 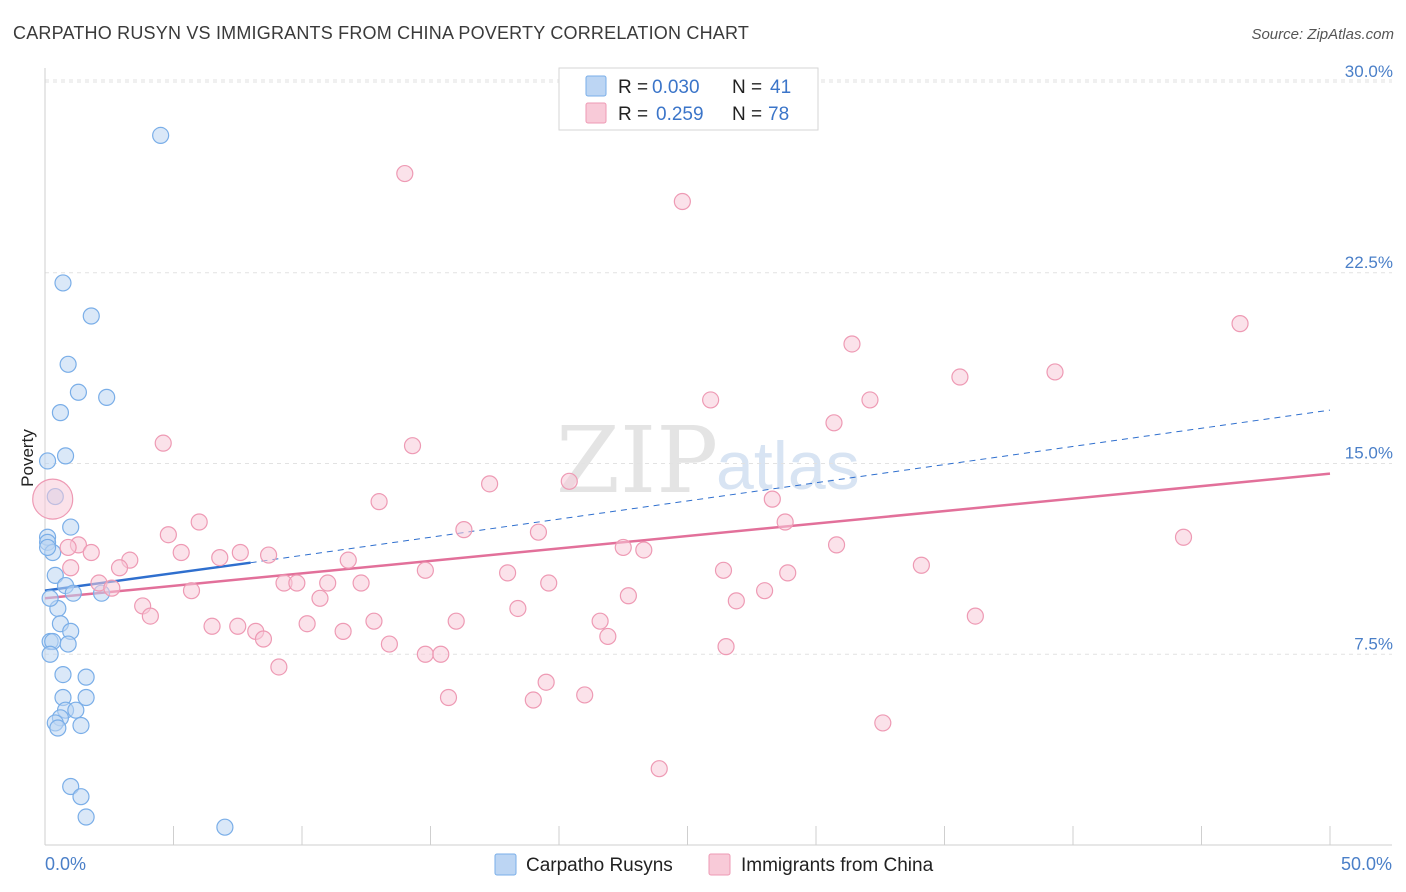 I want to click on y-tick-label: 7.5%, so click(x=1373, y=643).